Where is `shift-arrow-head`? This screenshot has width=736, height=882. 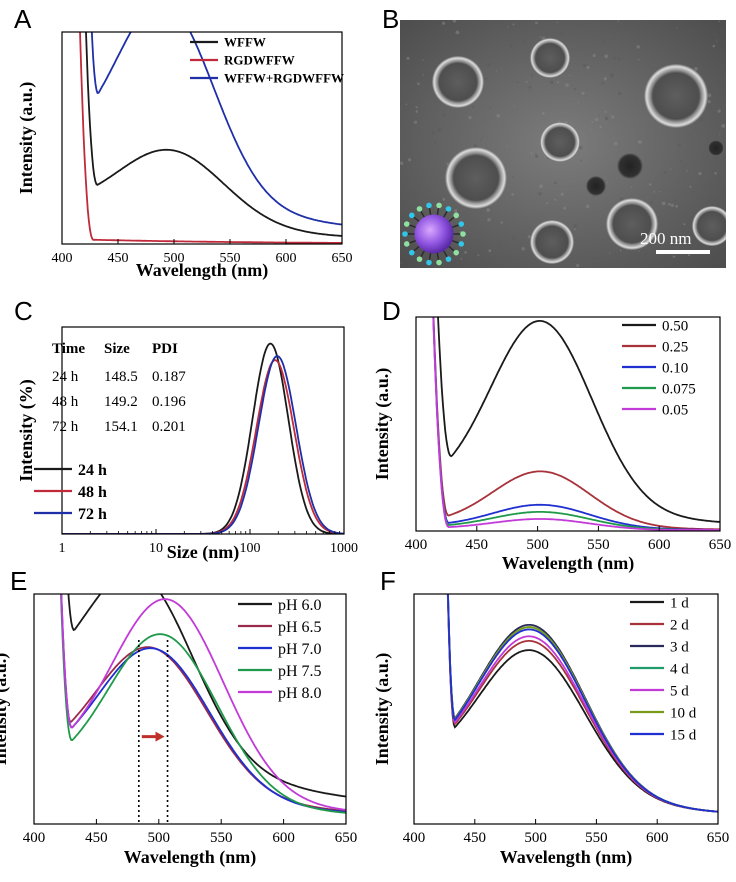 shift-arrow-head is located at coordinates (160, 736).